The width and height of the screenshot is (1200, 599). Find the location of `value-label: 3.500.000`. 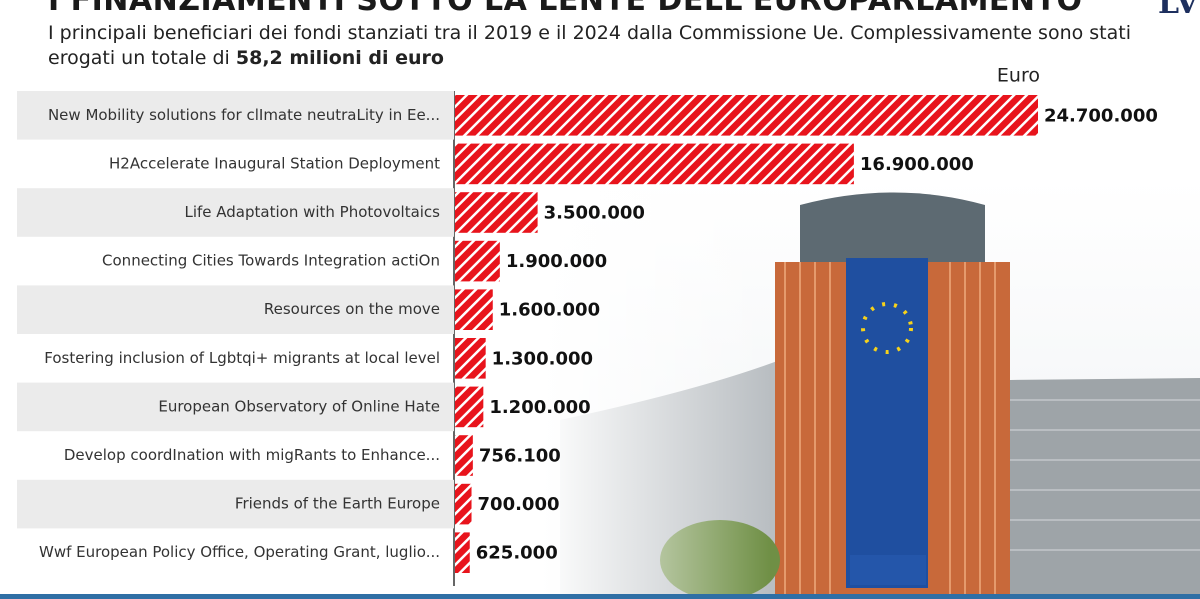

value-label: 3.500.000 is located at coordinates (594, 213).